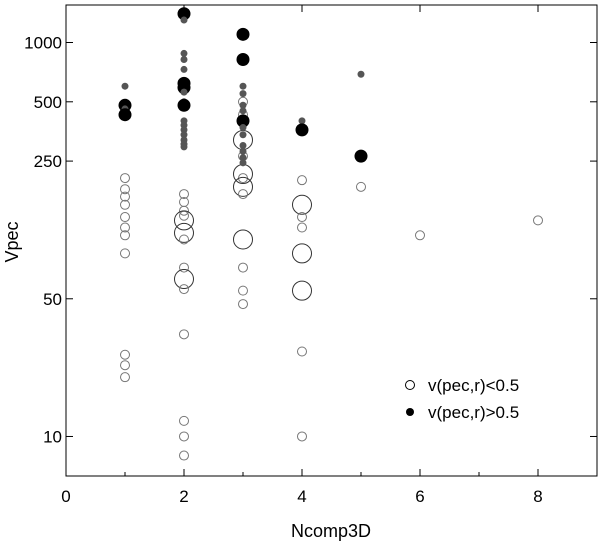 The image size is (600, 548). Describe the element at coordinates (301, 496) in the screenshot. I see `x-tick-label: 4` at that location.